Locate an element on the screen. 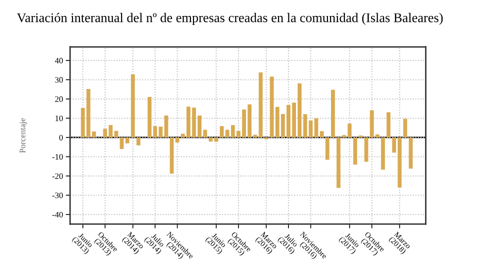 The width and height of the screenshot is (480, 270). y-tick-label: -40 is located at coordinates (57, 215).